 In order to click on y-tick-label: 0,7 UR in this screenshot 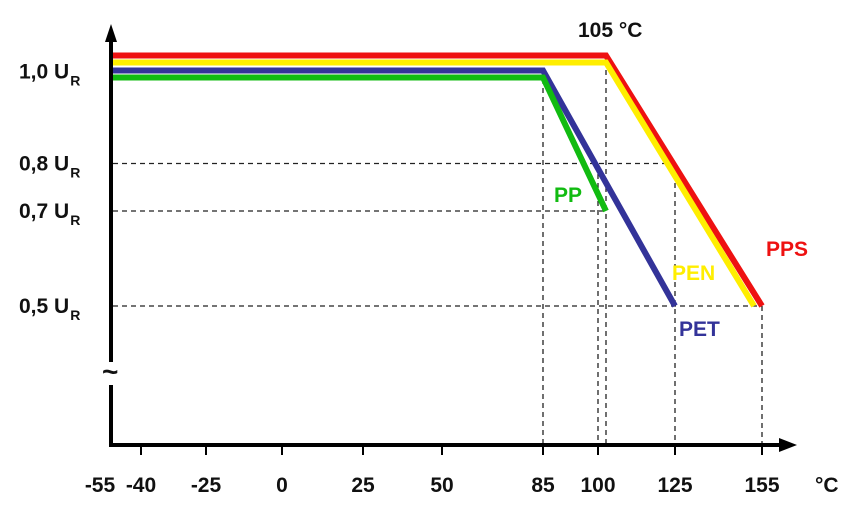, I will do `click(49, 214)`.